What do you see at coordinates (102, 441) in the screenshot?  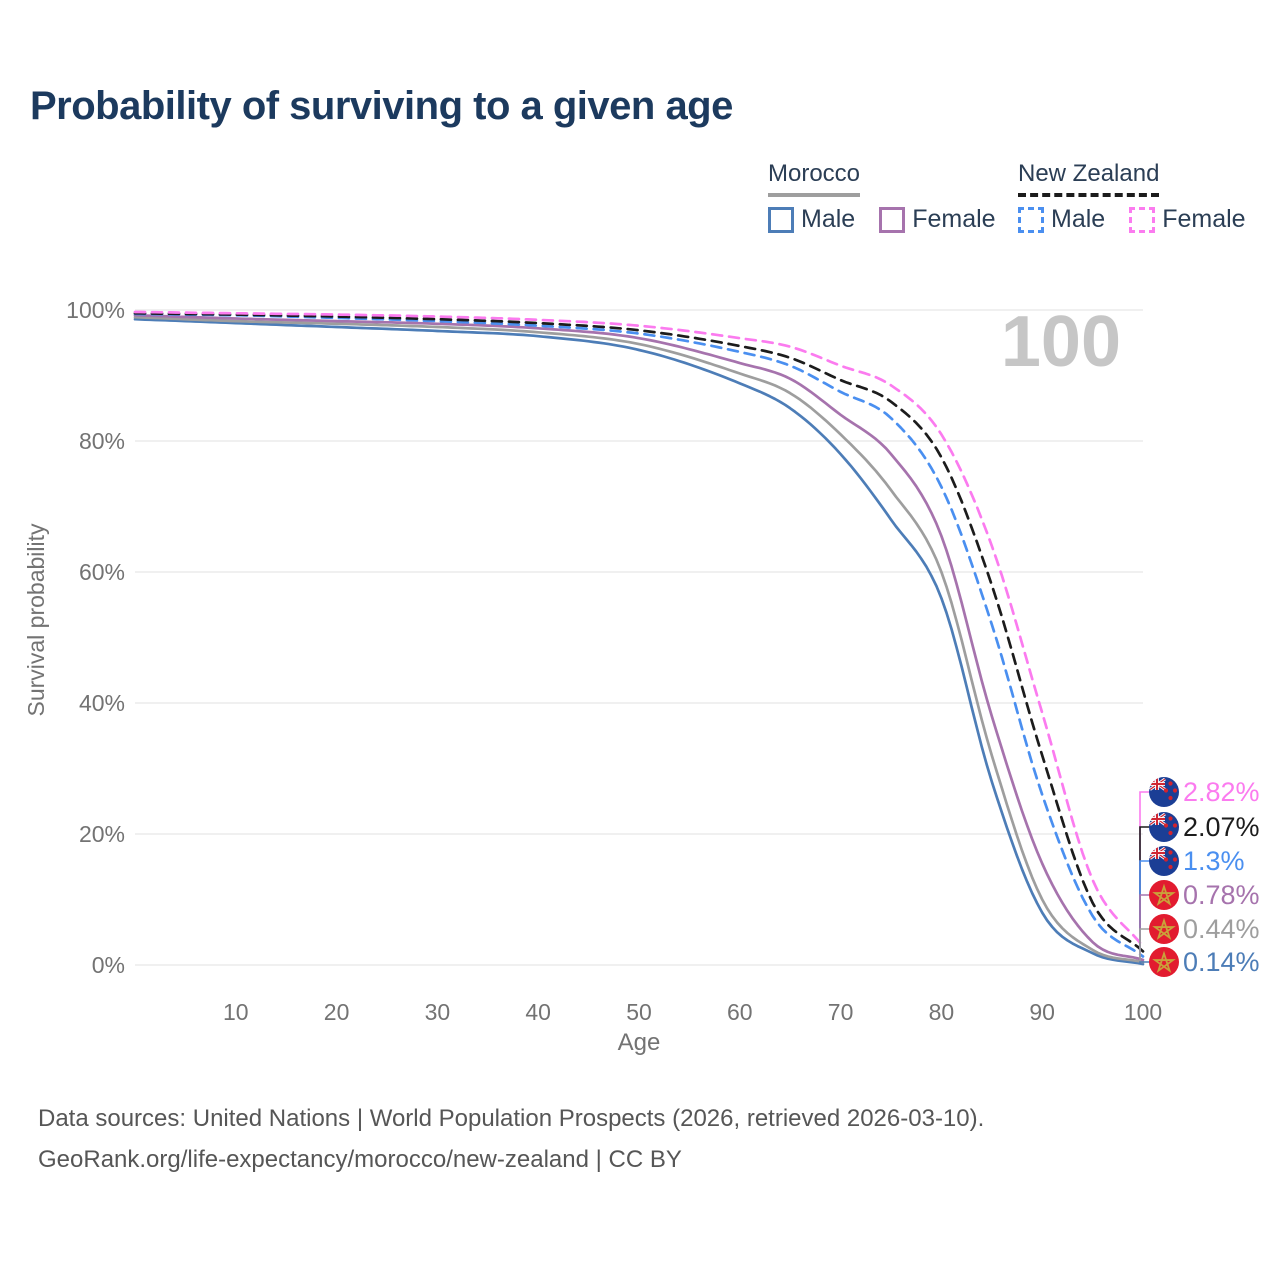 I see `y-tick-80: 80%` at bounding box center [102, 441].